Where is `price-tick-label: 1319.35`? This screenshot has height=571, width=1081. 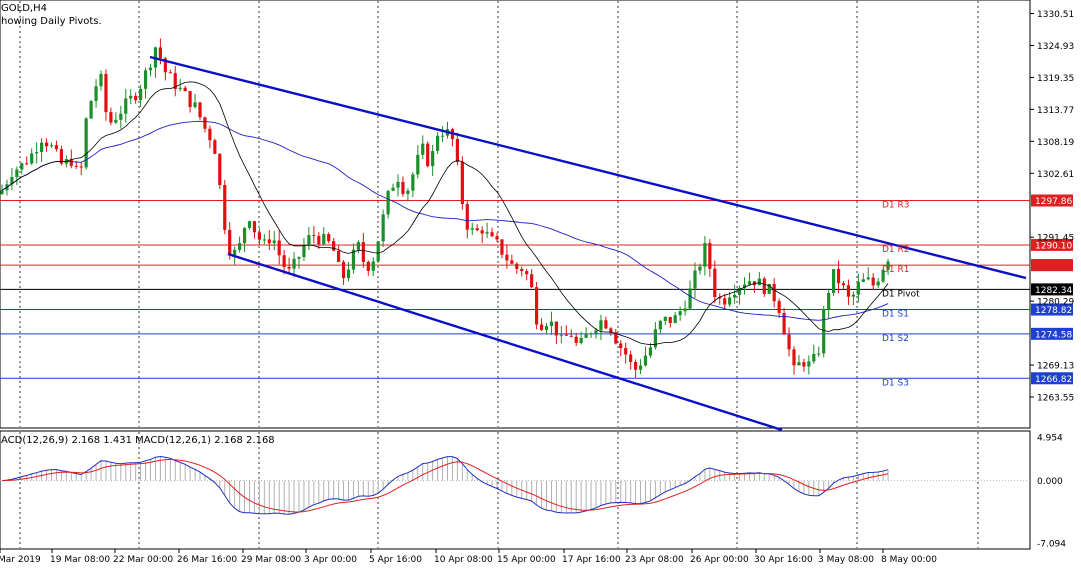 price-tick-label: 1319.35 is located at coordinates (1055, 79).